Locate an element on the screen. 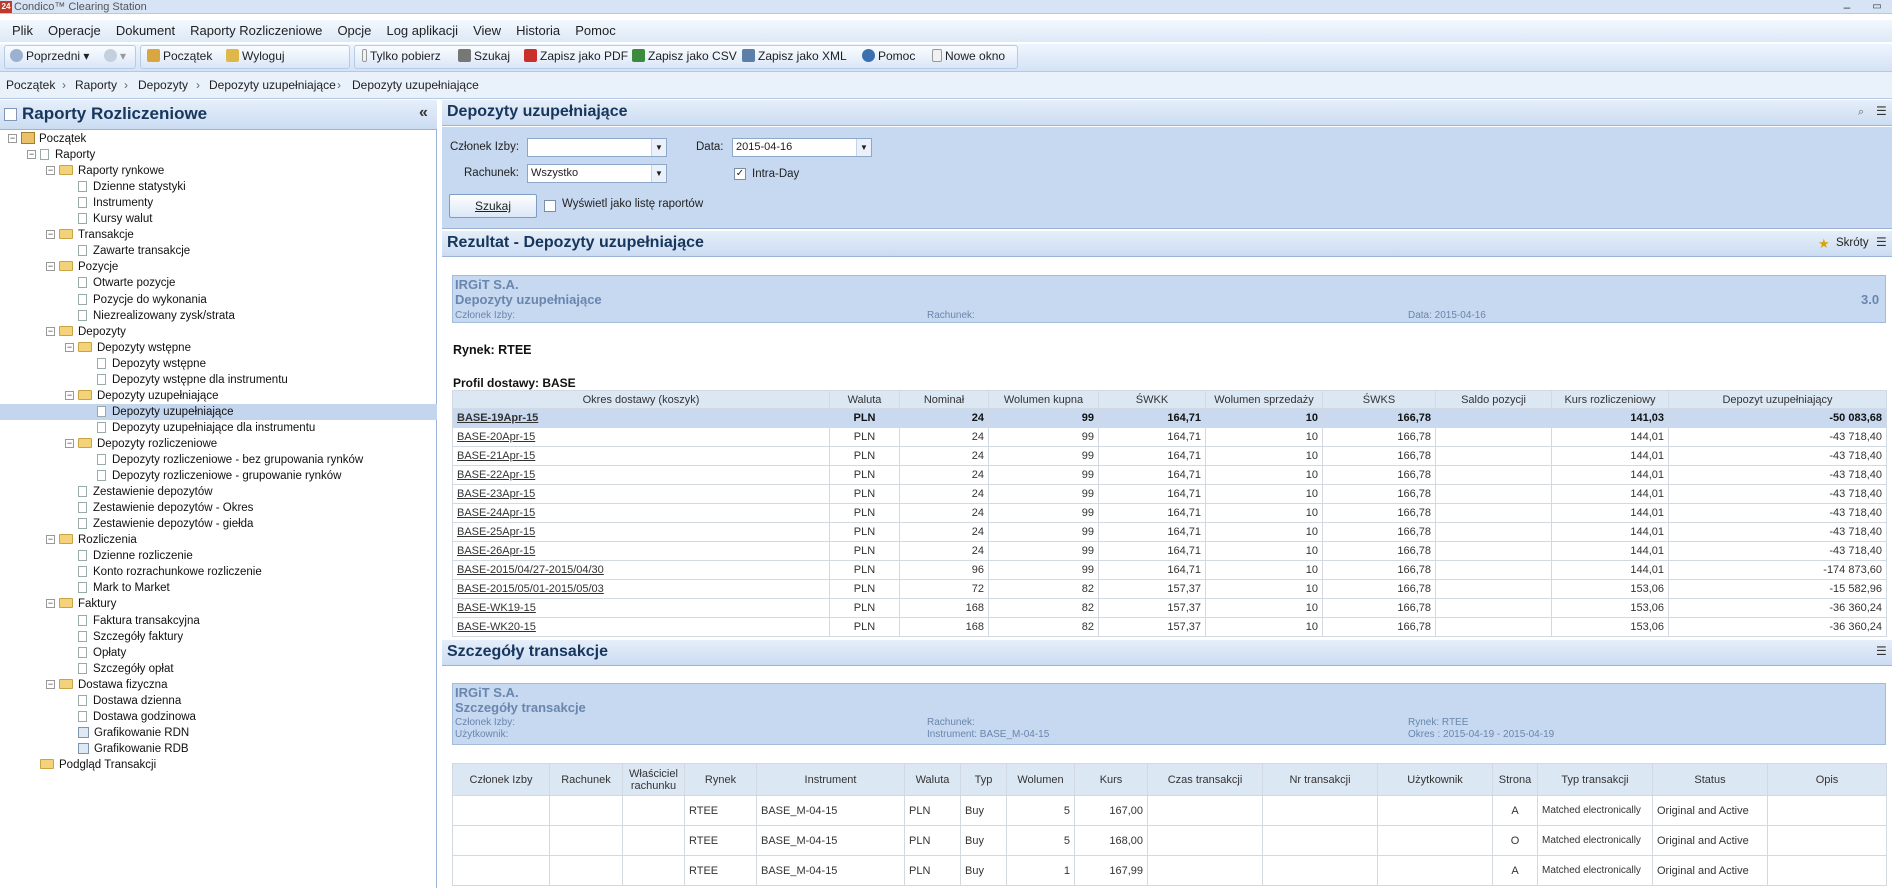 The image size is (1892, 888). menu-plik: Plik is located at coordinates (22, 30).